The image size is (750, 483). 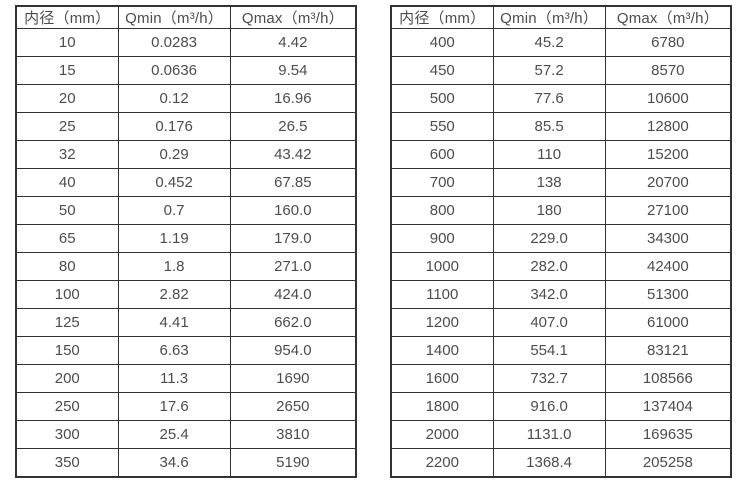 I want to click on table-cell: 954.0, so click(x=293, y=350).